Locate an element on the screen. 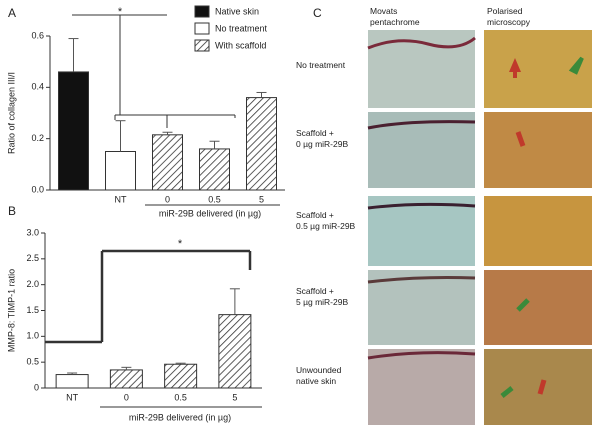  row-label: Unwounded native skin is located at coordinates (319, 375).